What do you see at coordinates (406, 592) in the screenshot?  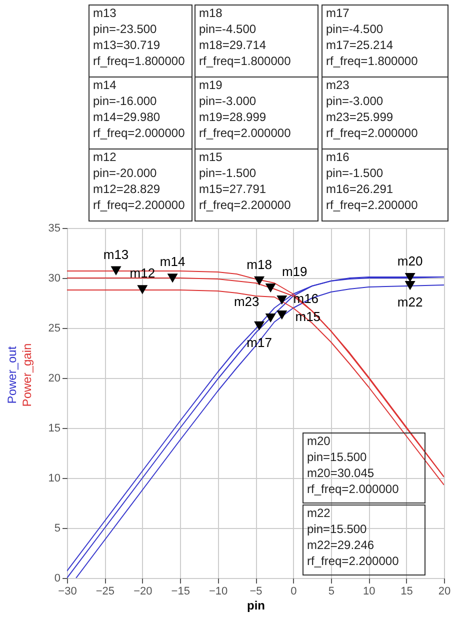 I see `x-tick-label: 15` at bounding box center [406, 592].